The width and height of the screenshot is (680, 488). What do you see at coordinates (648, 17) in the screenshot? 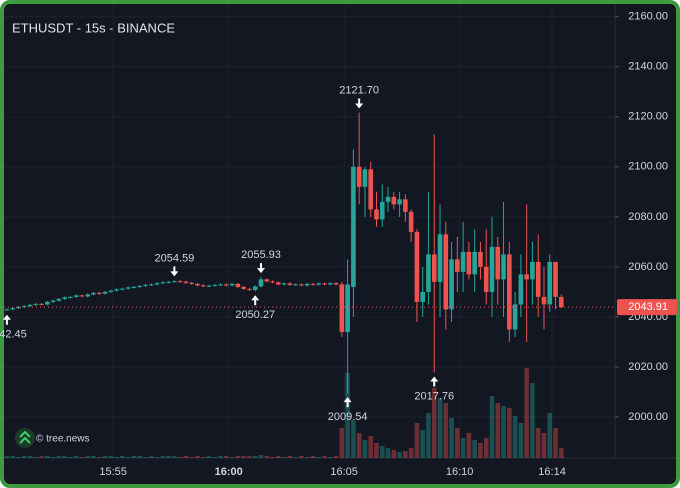
I see `y-tick-label: 2160.00` at bounding box center [648, 17].